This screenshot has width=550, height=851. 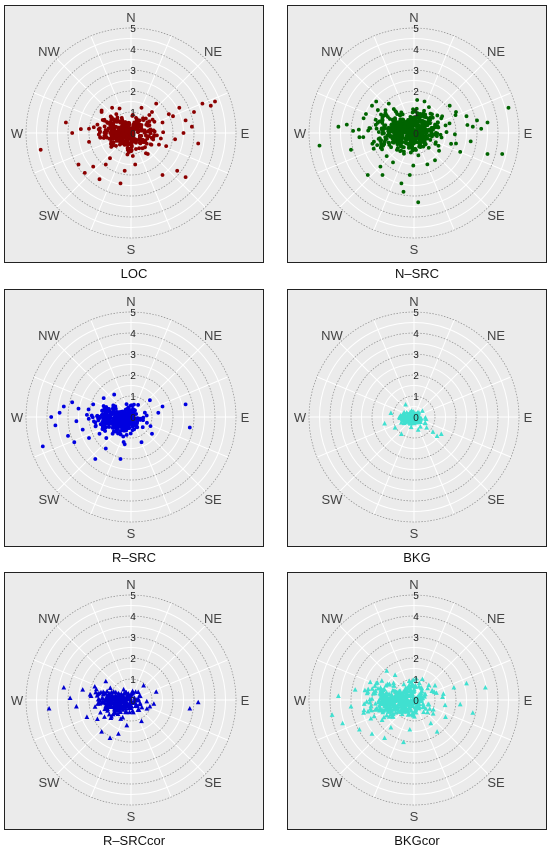 I want to click on minor-ring, so click(x=131, y=417).